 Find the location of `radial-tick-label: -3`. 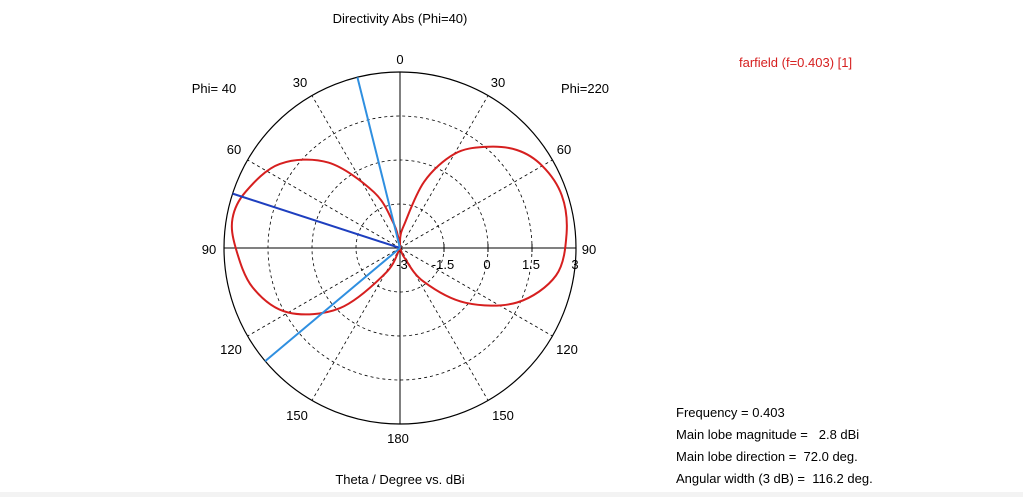

radial-tick-label: -3 is located at coordinates (402, 264).